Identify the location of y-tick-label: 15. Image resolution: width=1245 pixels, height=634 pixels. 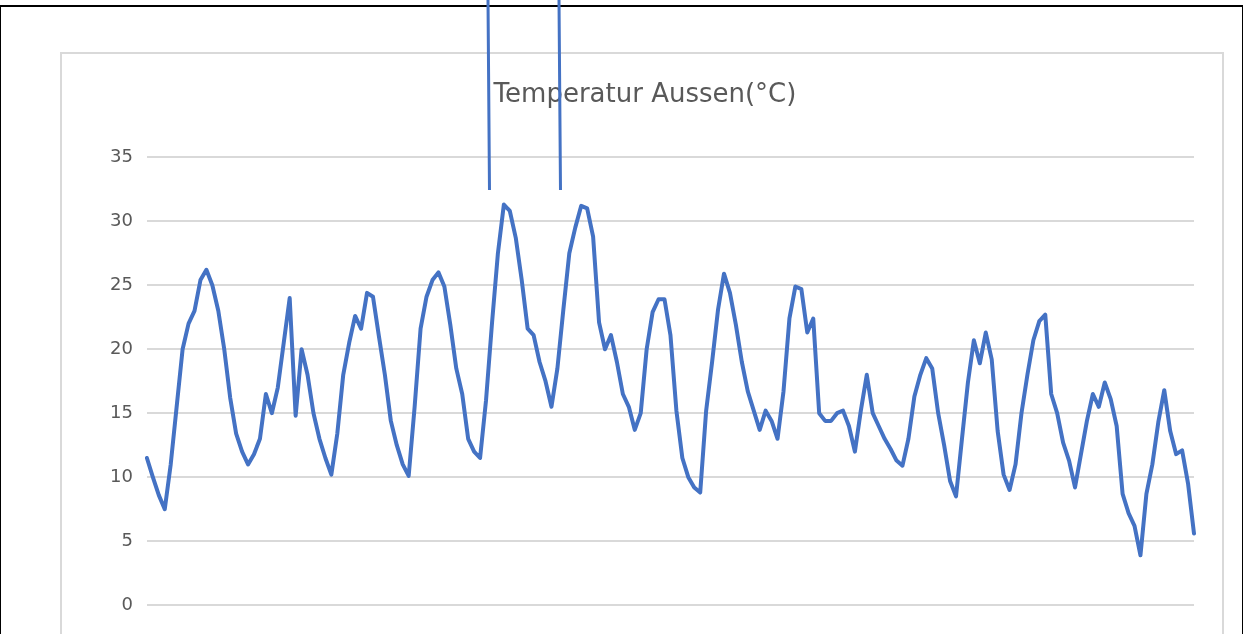
(121, 411).